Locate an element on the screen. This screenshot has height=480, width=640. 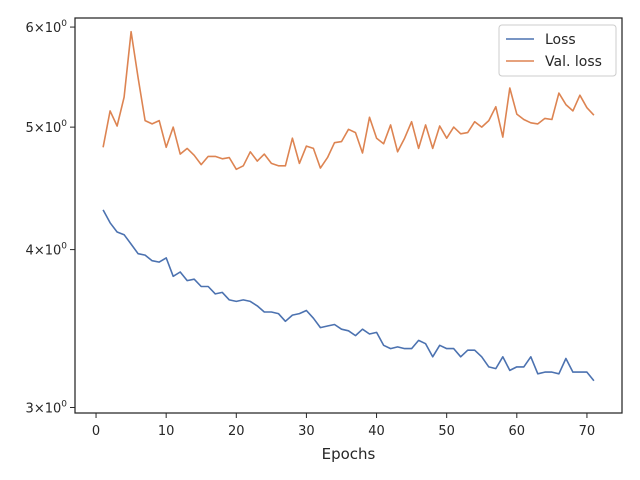
y-tick-label: 6×100 is located at coordinates (47, 27).